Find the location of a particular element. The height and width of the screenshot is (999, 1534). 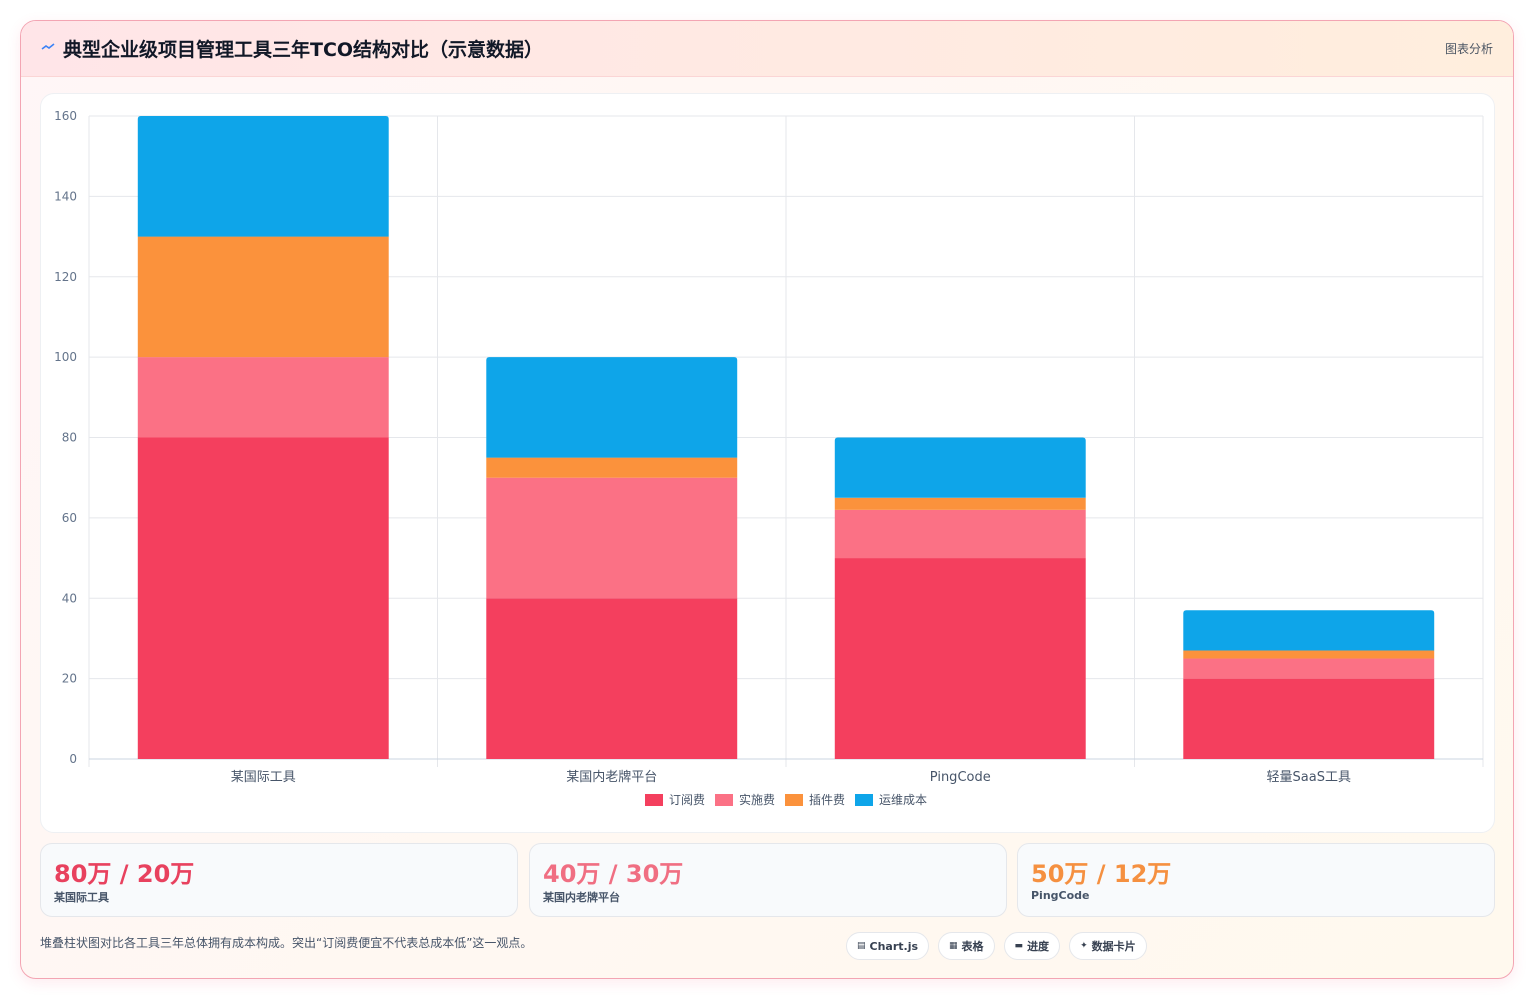

header-tag: 图表分析 is located at coordinates (1468, 49).